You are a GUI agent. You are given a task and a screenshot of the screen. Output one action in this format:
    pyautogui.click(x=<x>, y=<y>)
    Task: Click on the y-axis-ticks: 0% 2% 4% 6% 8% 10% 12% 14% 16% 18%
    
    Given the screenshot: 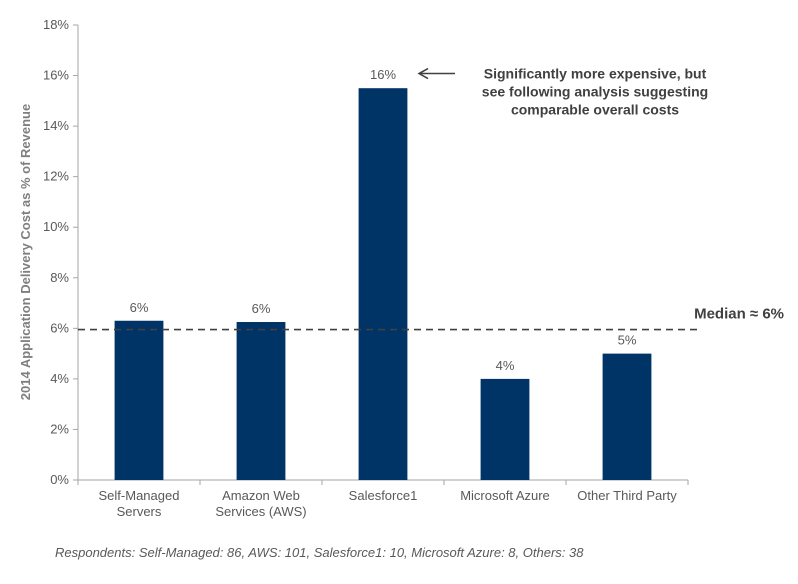 What is the action you would take?
    pyautogui.click(x=61, y=252)
    